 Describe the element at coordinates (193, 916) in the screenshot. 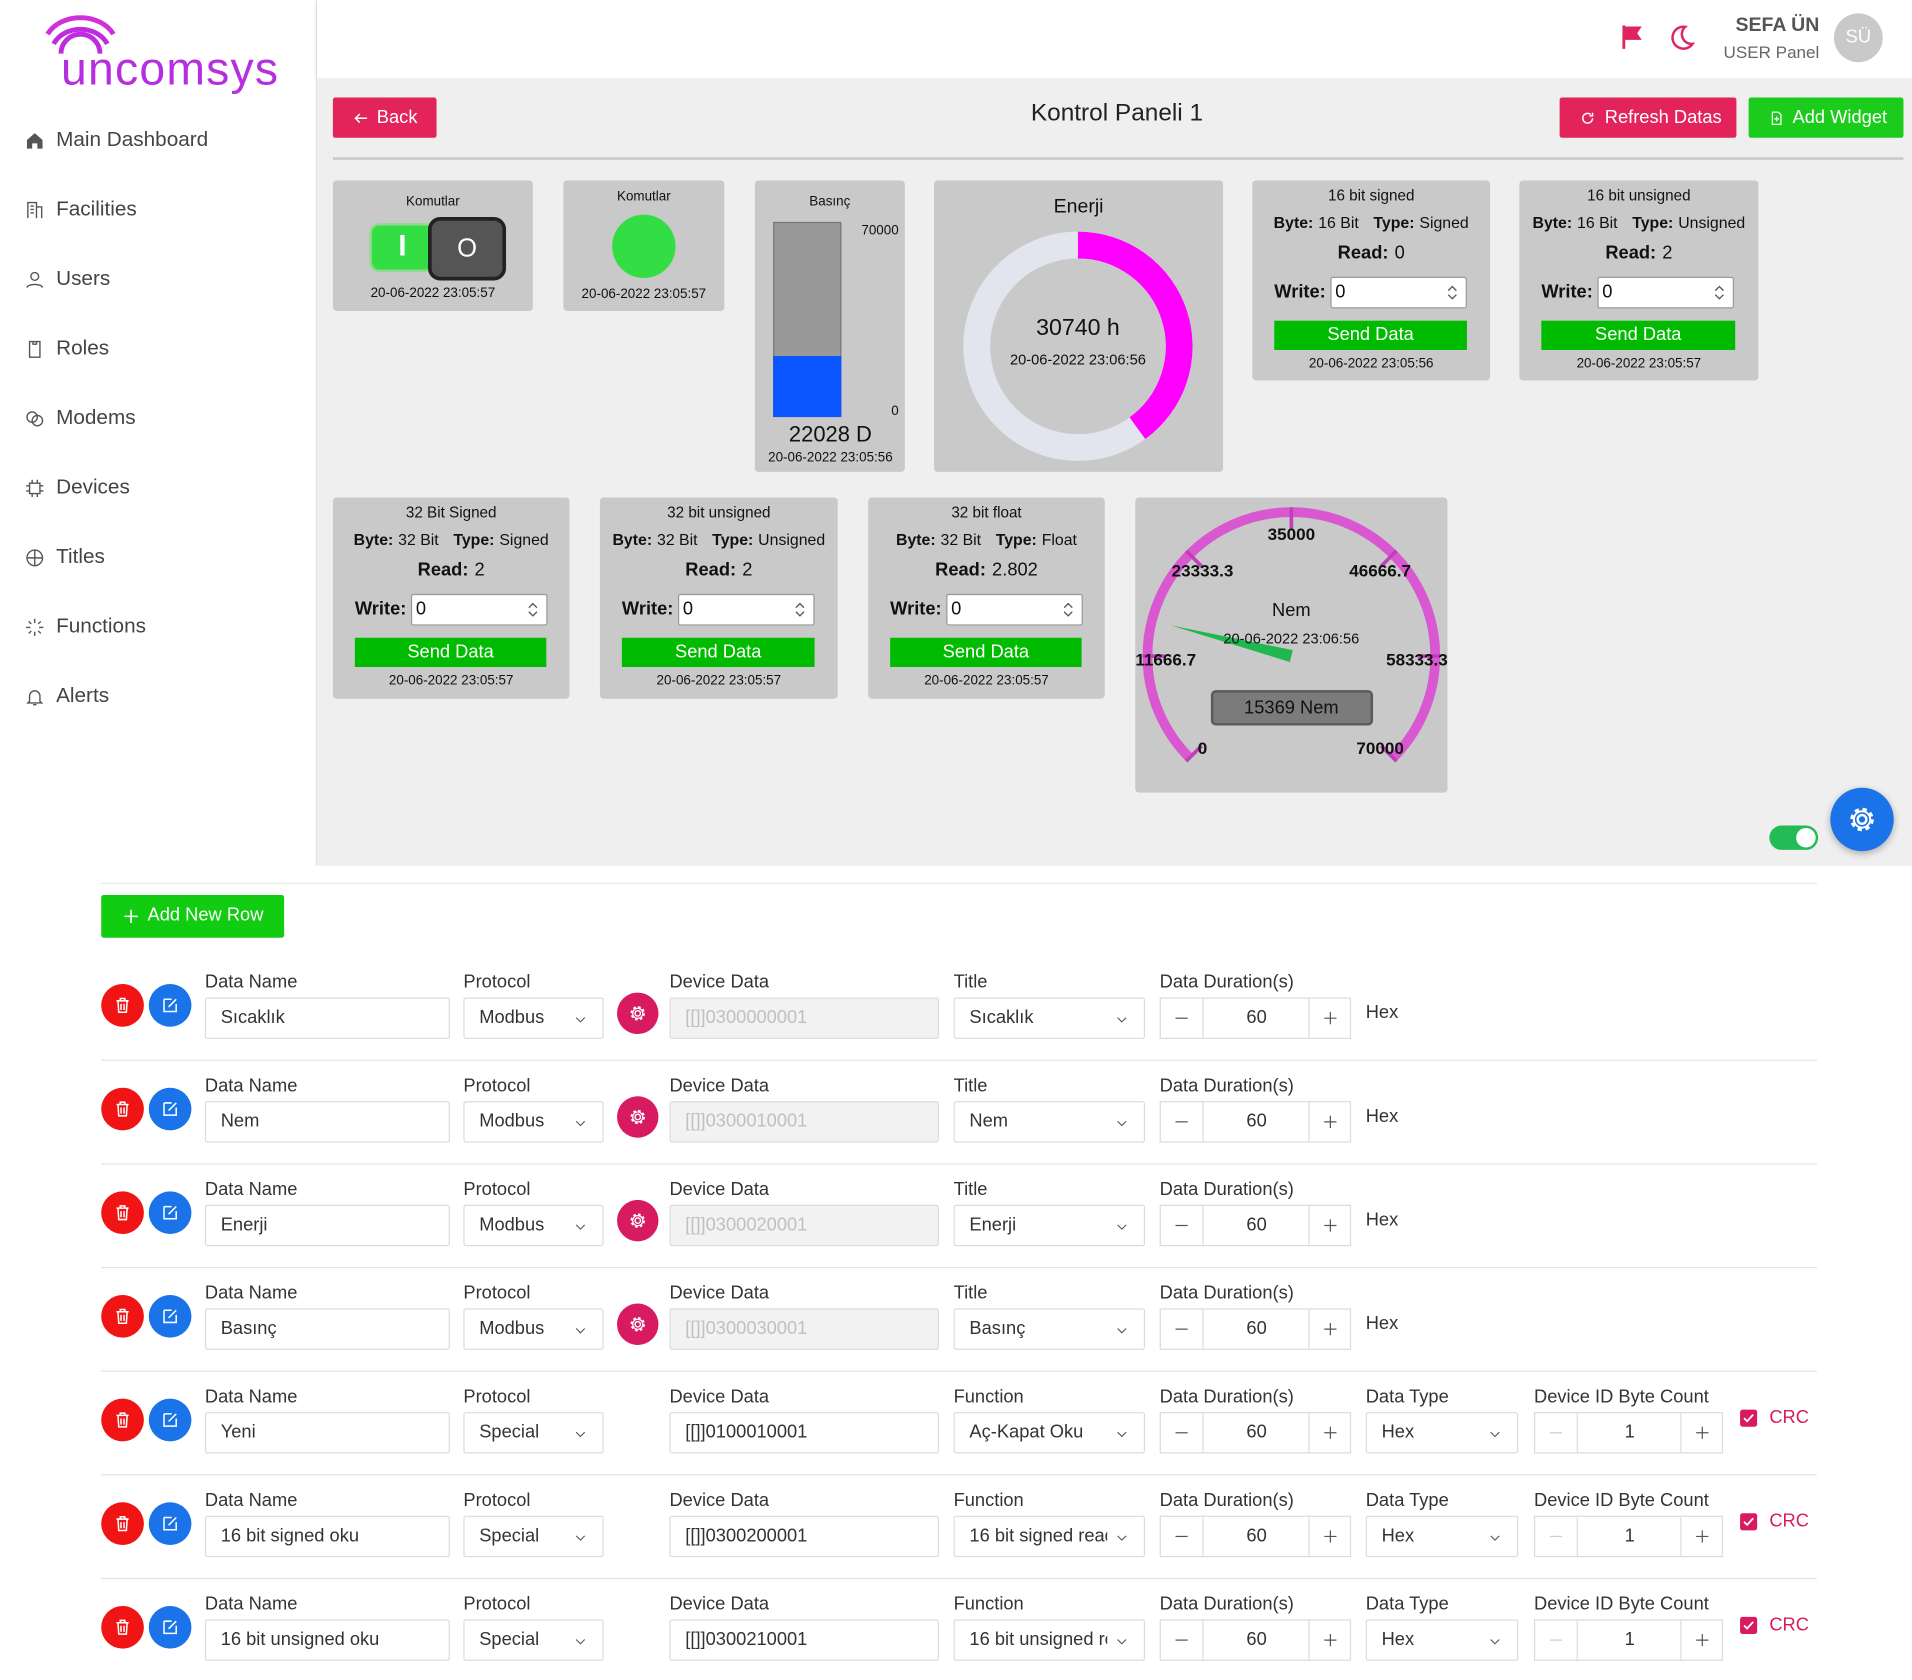

I see `add-row-button: Add New Row` at that location.